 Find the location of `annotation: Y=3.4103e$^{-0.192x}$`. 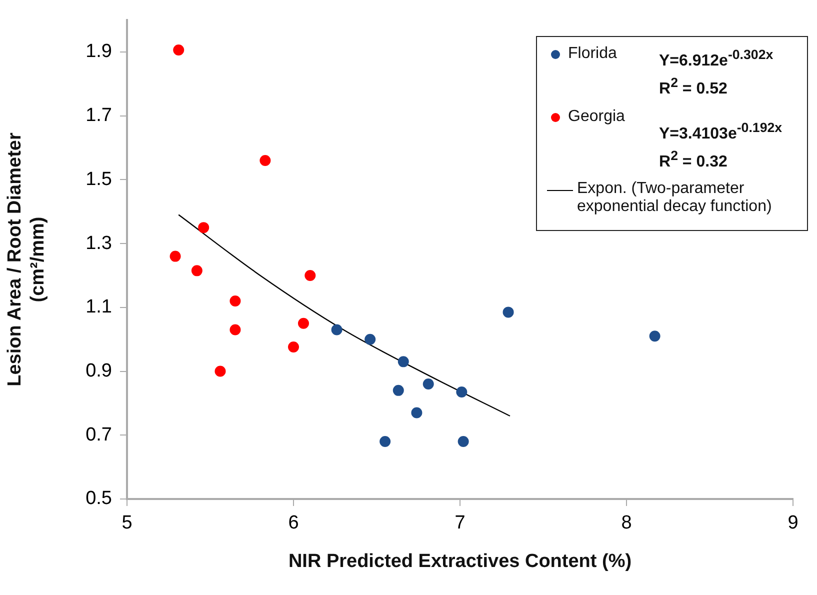

annotation: Y=3.4103e$^{-0.192x}$ is located at coordinates (720, 131).